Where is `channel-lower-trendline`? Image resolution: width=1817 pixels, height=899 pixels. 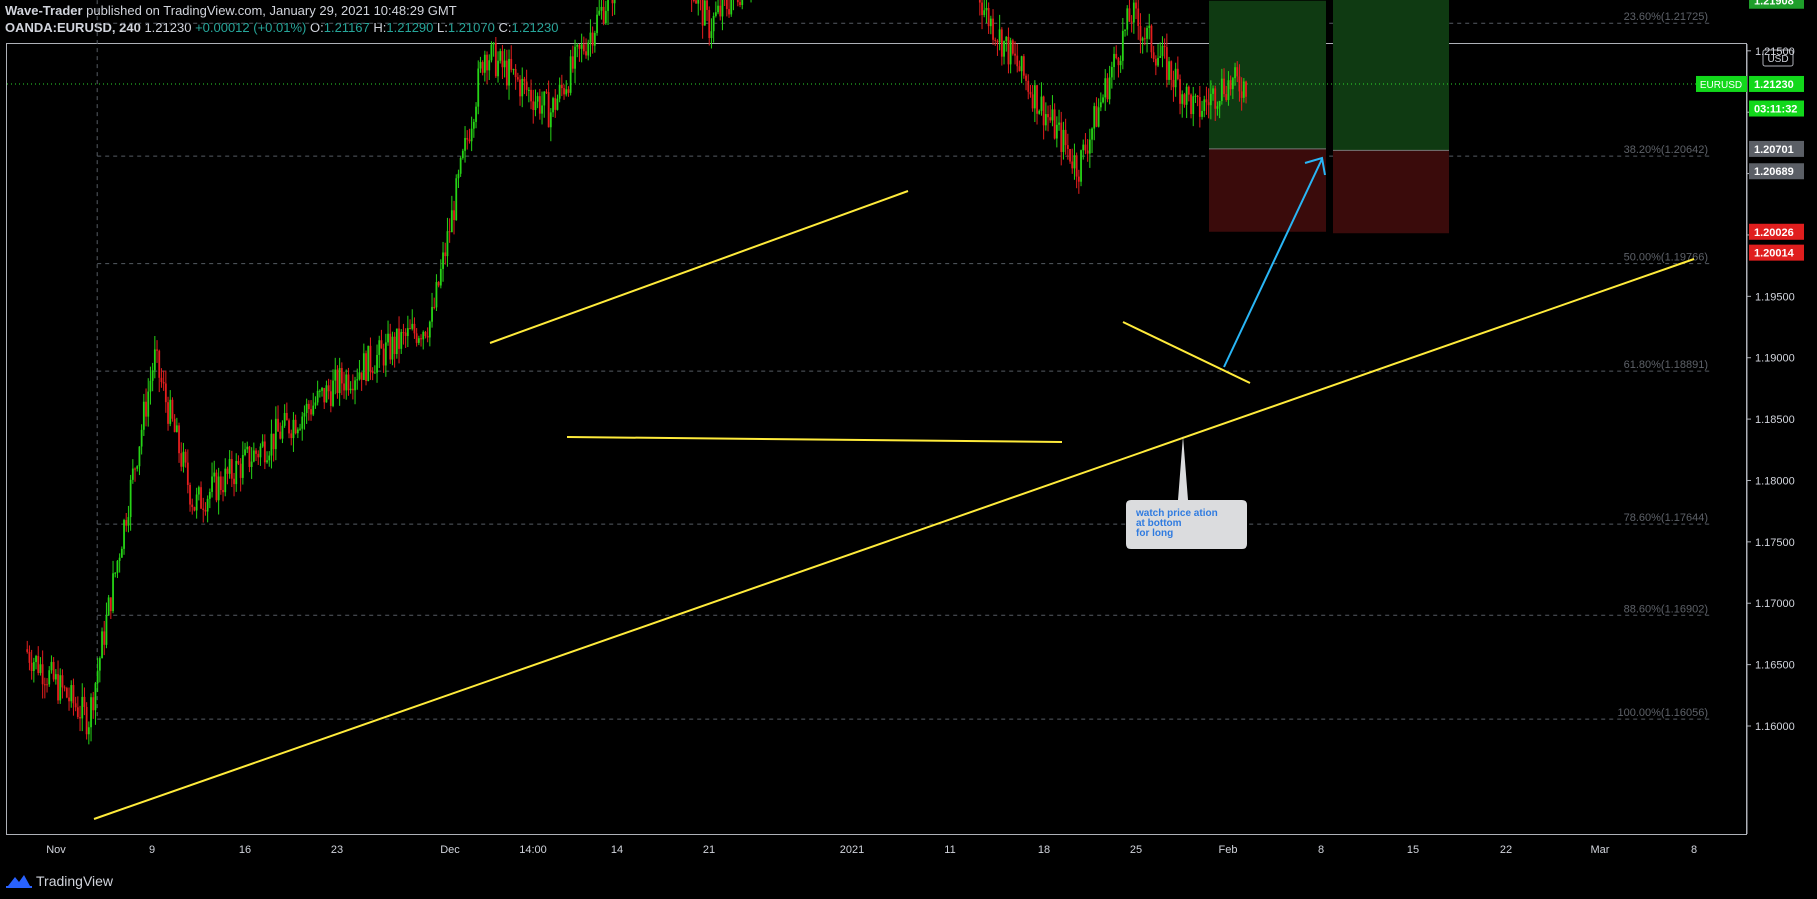 channel-lower-trendline is located at coordinates (814, 439).